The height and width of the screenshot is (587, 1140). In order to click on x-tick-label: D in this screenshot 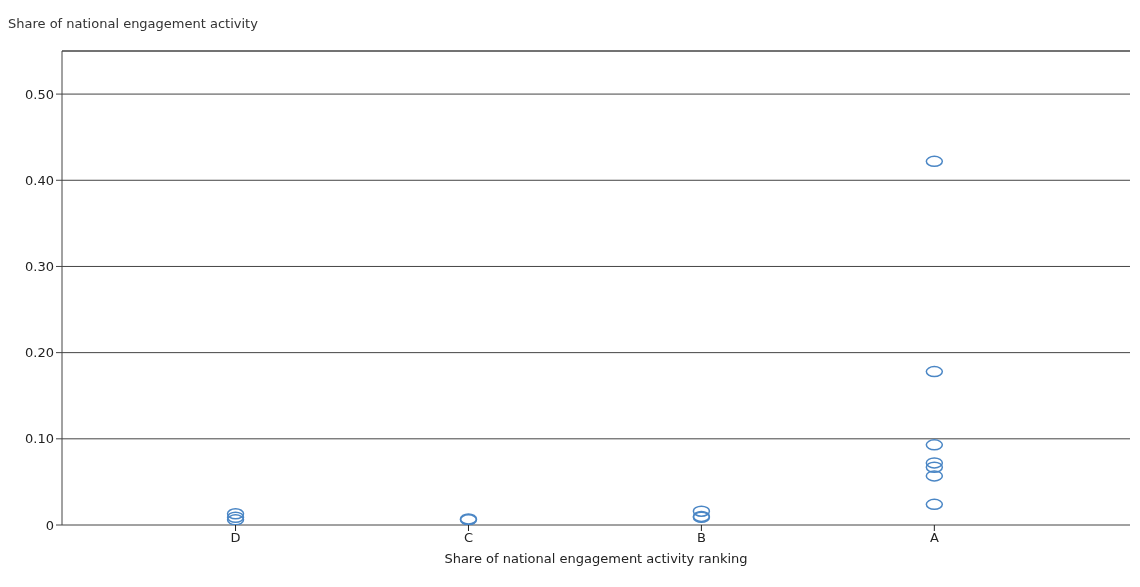, I will do `click(235, 538)`.